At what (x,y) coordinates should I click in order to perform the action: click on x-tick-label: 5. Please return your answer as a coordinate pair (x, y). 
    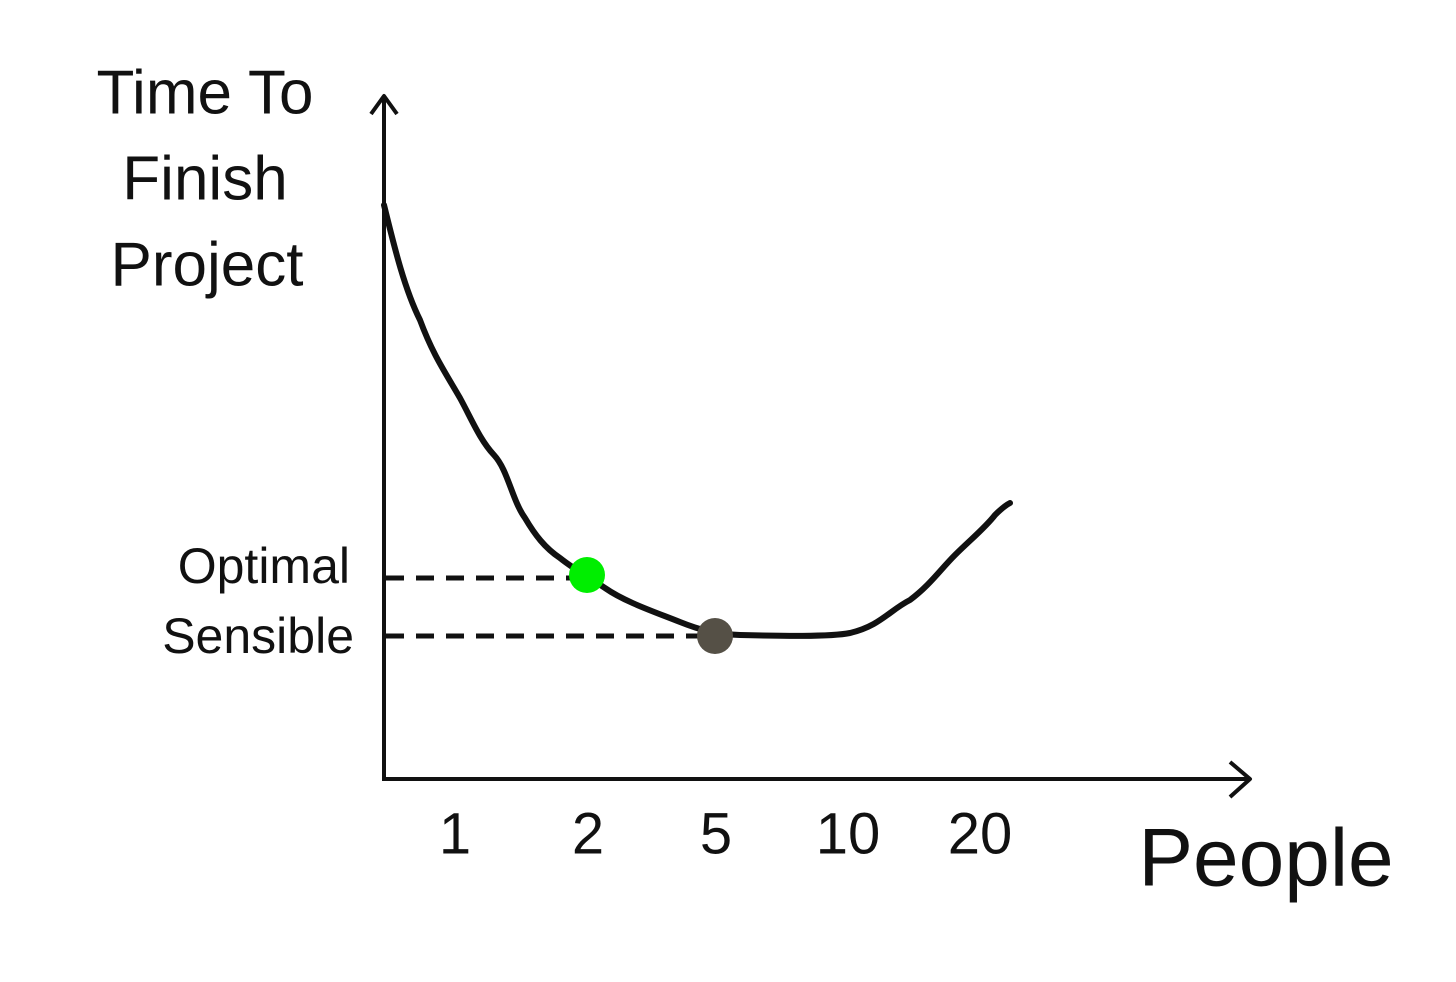
    Looking at the image, I should click on (716, 833).